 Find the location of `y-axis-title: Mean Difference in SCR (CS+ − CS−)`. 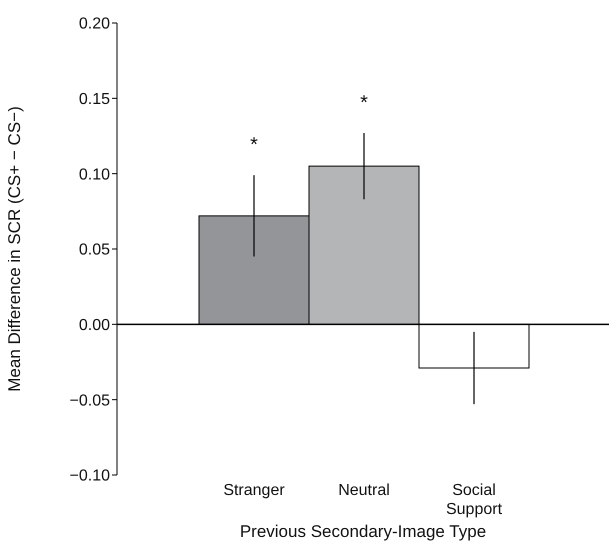

y-axis-title: Mean Difference in SCR (CS+ − CS−) is located at coordinates (14, 249).